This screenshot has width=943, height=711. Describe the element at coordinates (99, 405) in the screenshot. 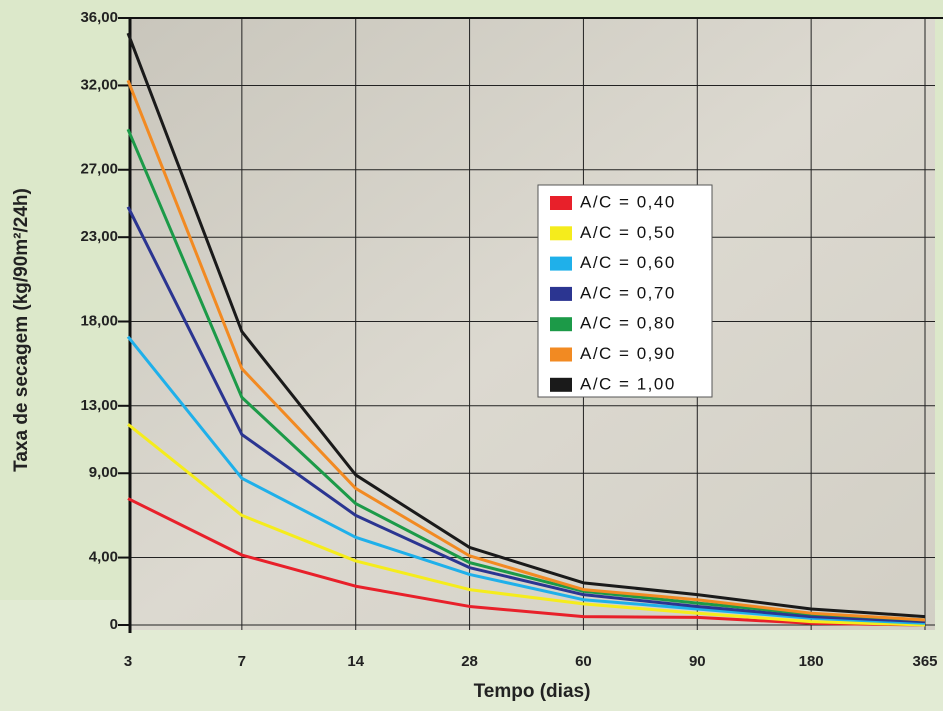

I see `y-tick-label: 13,00` at that location.